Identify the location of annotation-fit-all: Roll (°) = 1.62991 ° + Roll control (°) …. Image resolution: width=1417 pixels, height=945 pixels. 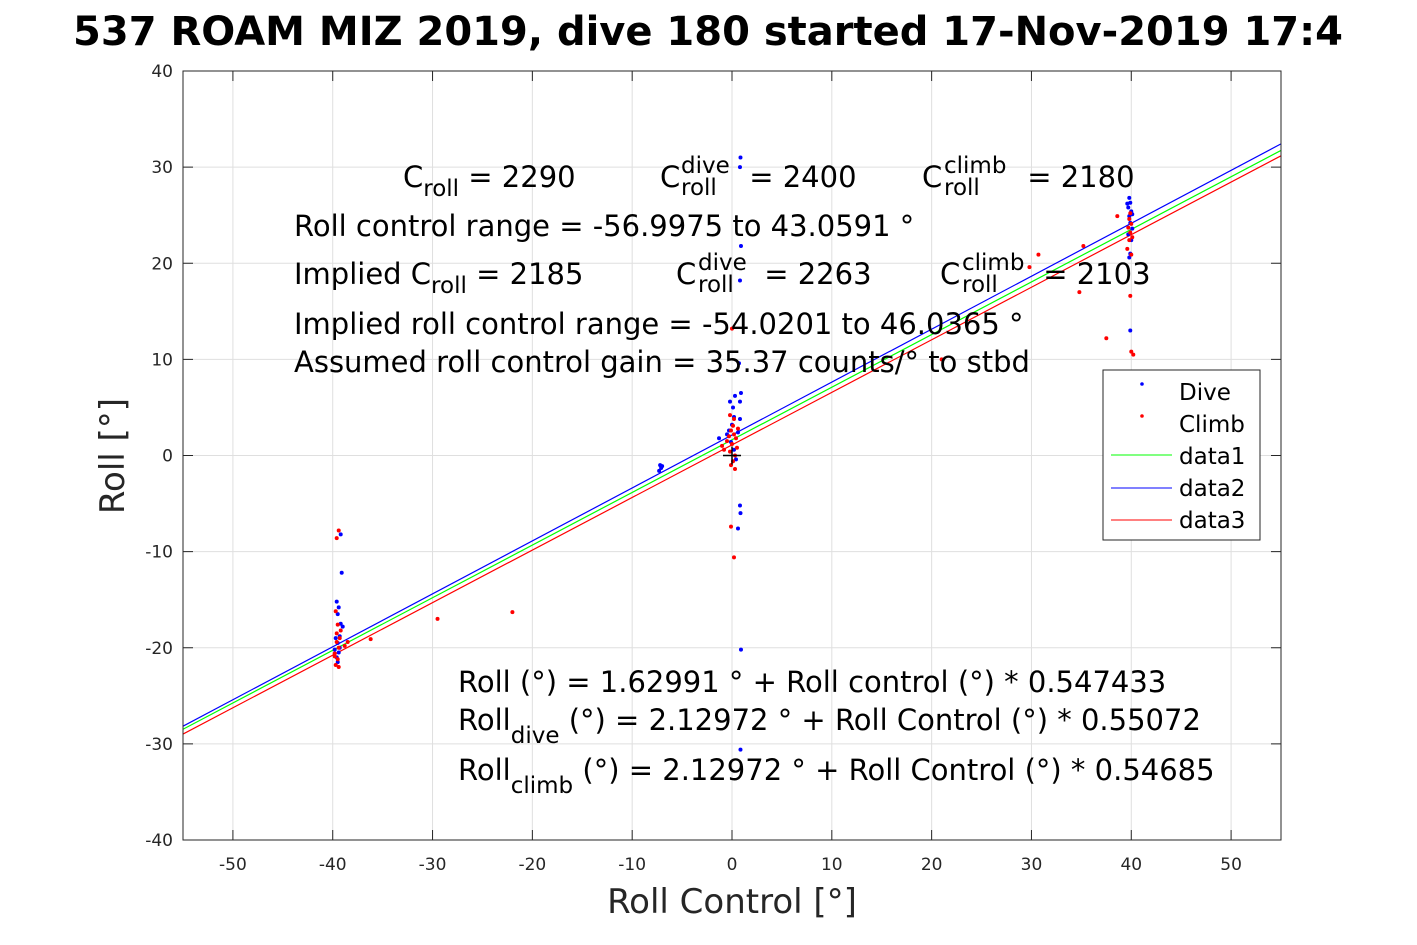
(812, 682).